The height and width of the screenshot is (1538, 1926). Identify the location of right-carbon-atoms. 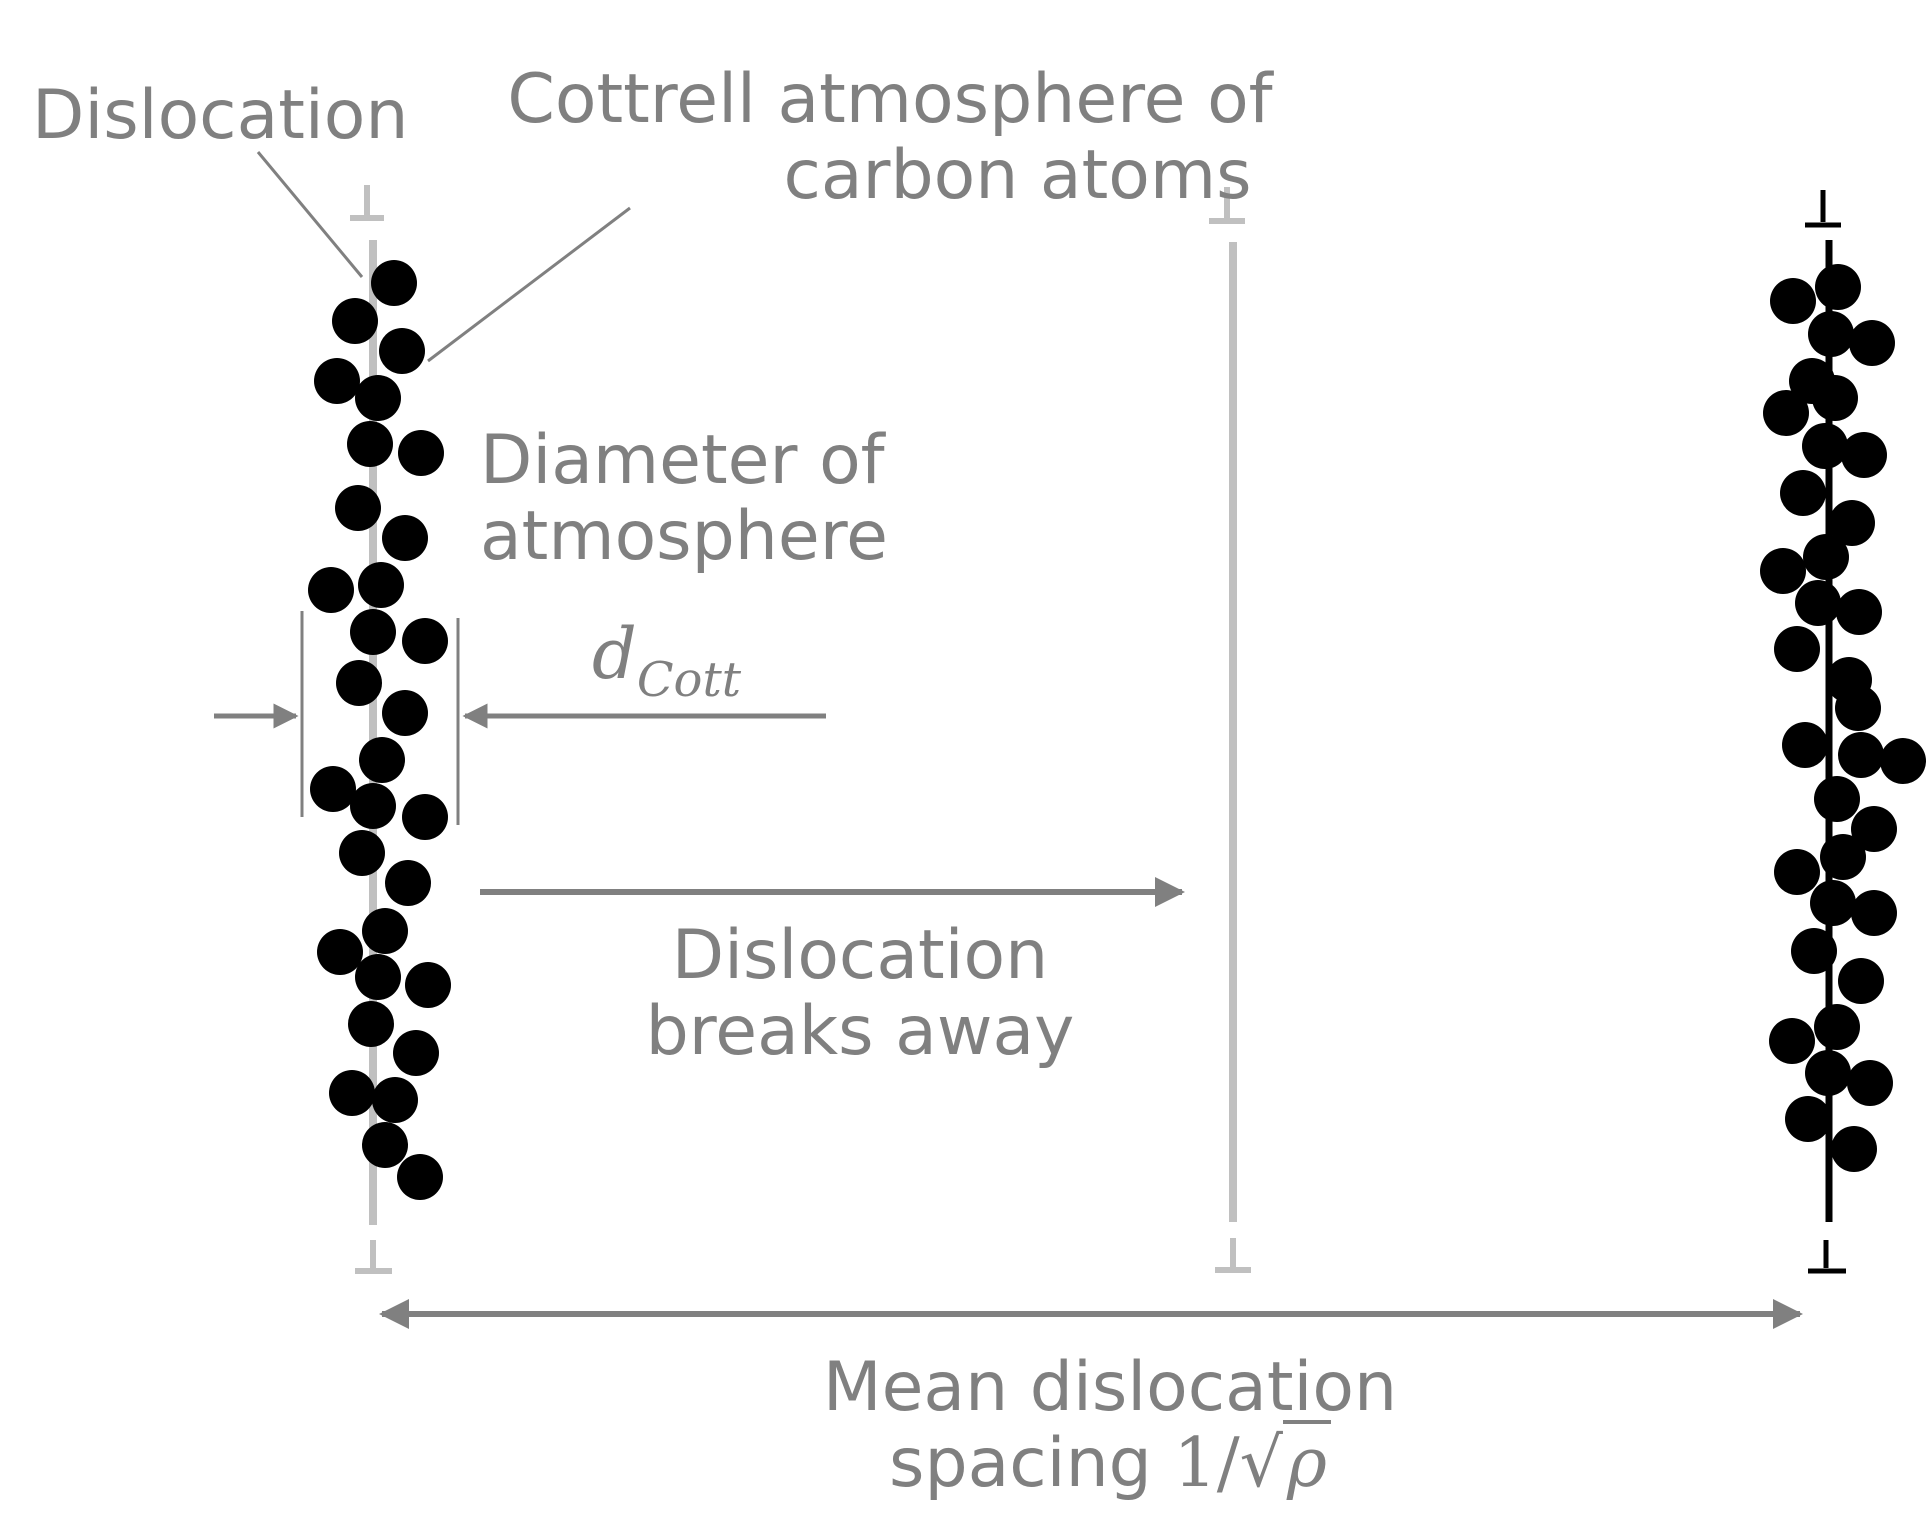
(1843, 718).